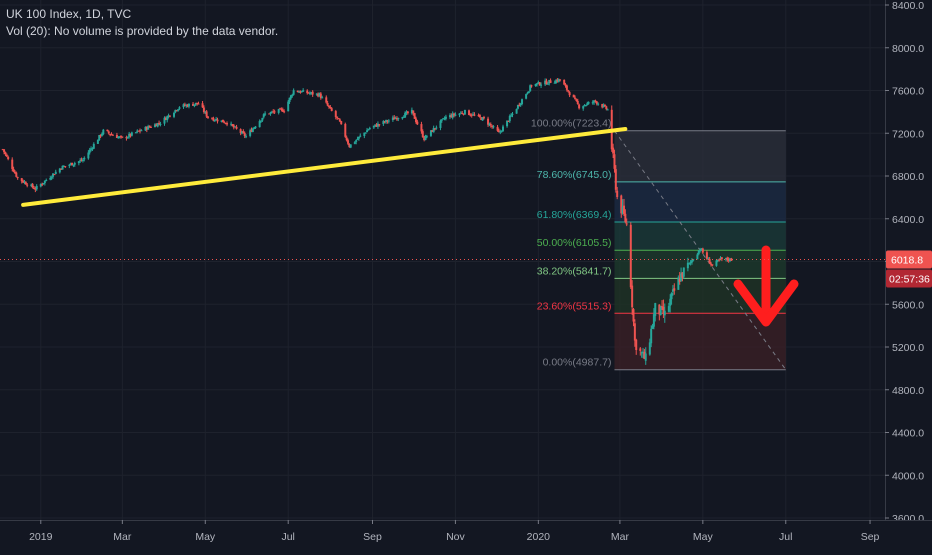 The image size is (932, 555). I want to click on fib-level-label: 0.00%(4987.7), so click(577, 363).